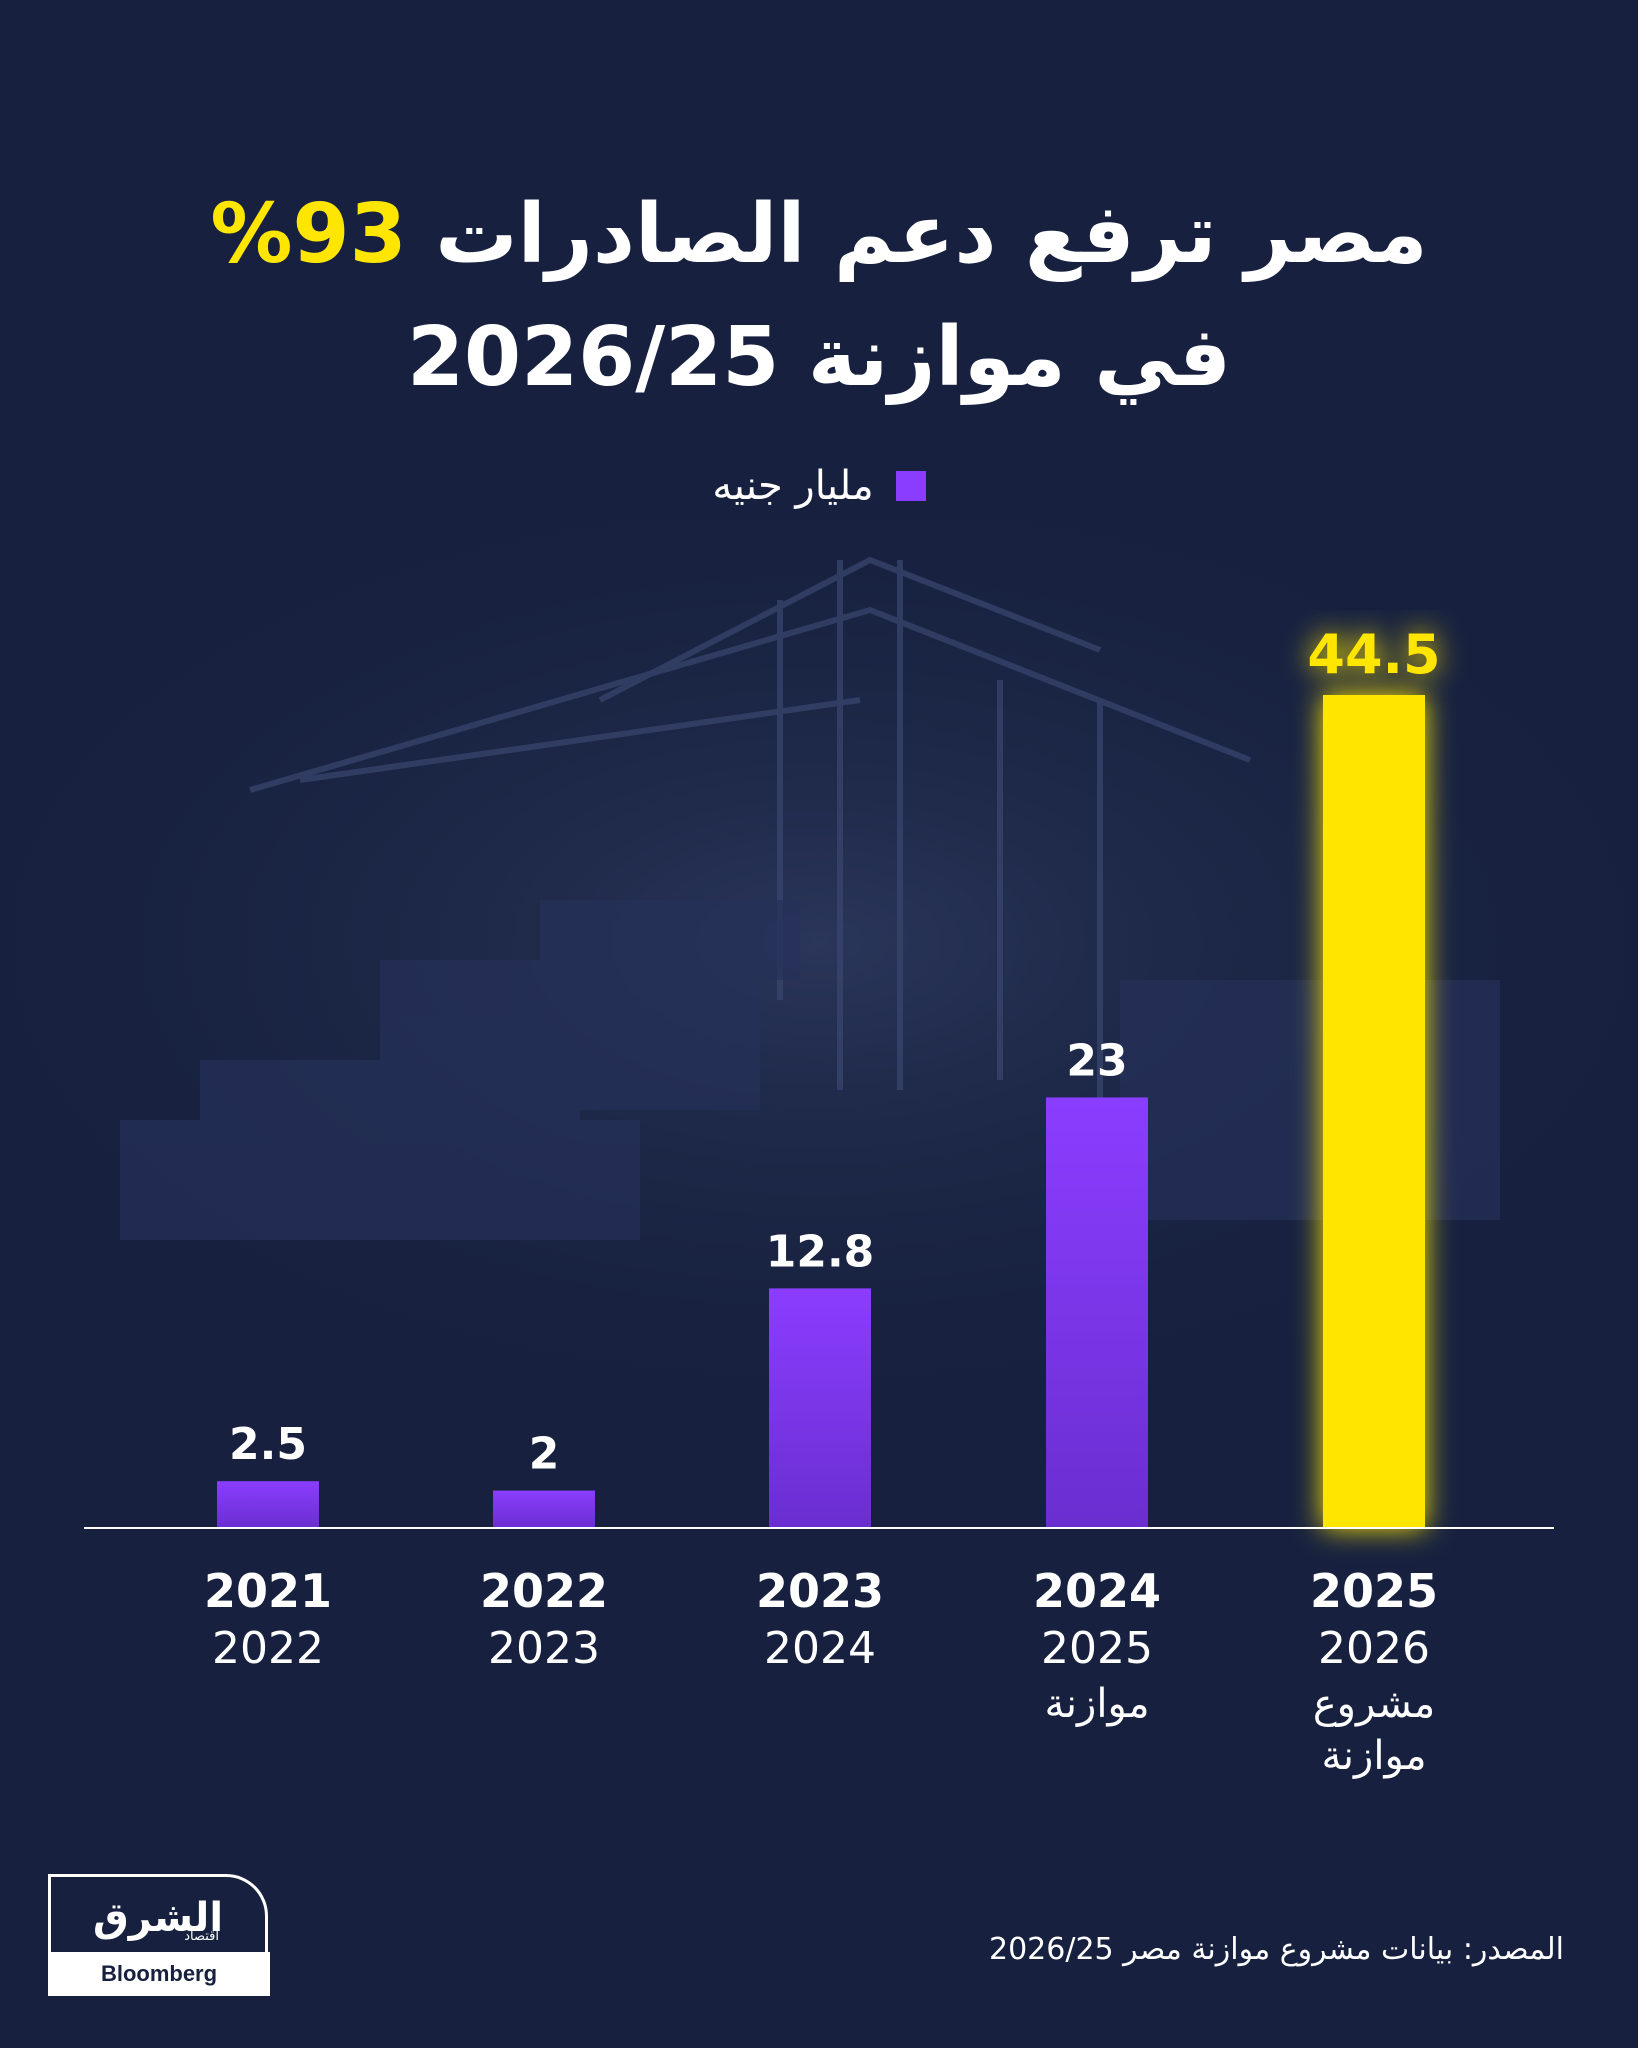  What do you see at coordinates (544, 1509) in the screenshot?
I see `bar-2022` at bounding box center [544, 1509].